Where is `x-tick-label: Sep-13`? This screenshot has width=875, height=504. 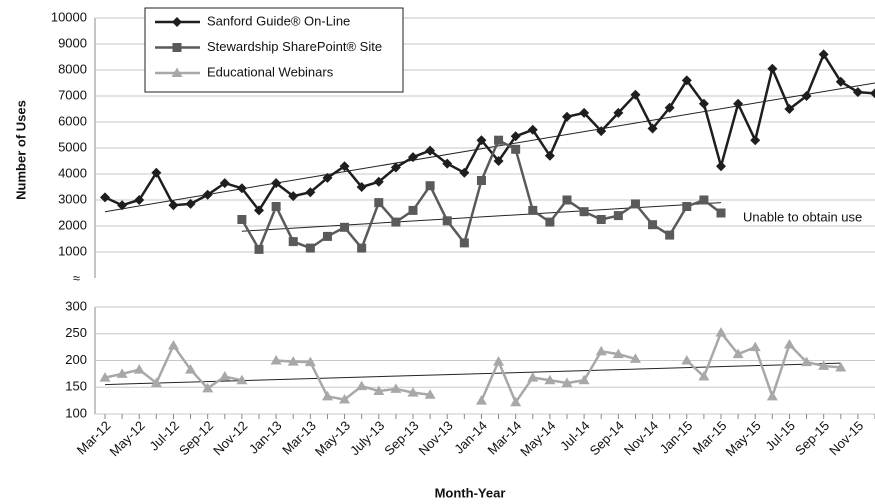 x-tick-label: Sep-13 is located at coordinates (401, 438).